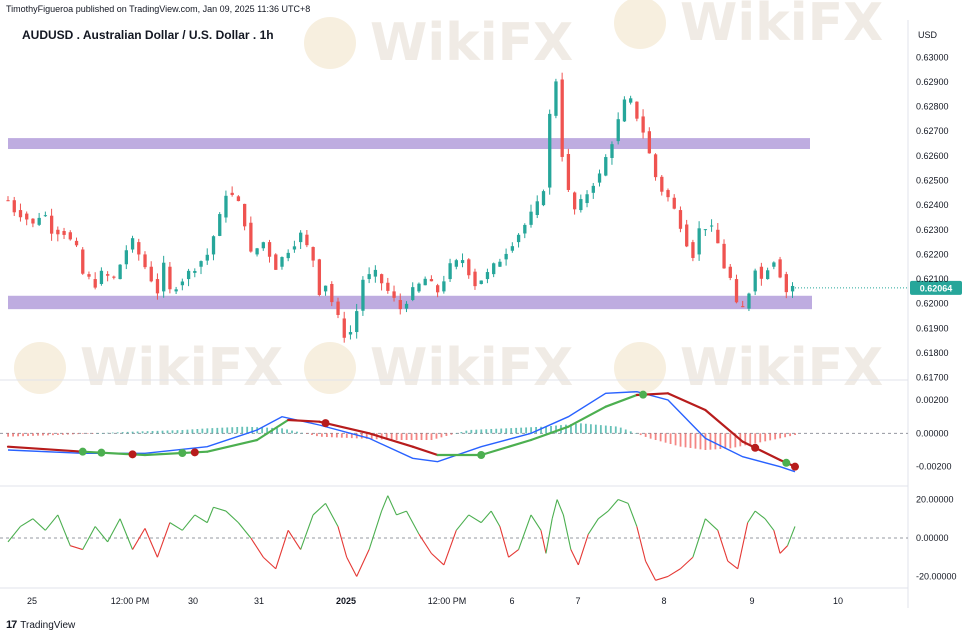 This screenshot has width=975, height=639. Describe the element at coordinates (40, 625) in the screenshot. I see `tradingview-footer: 17 TradingView` at that location.